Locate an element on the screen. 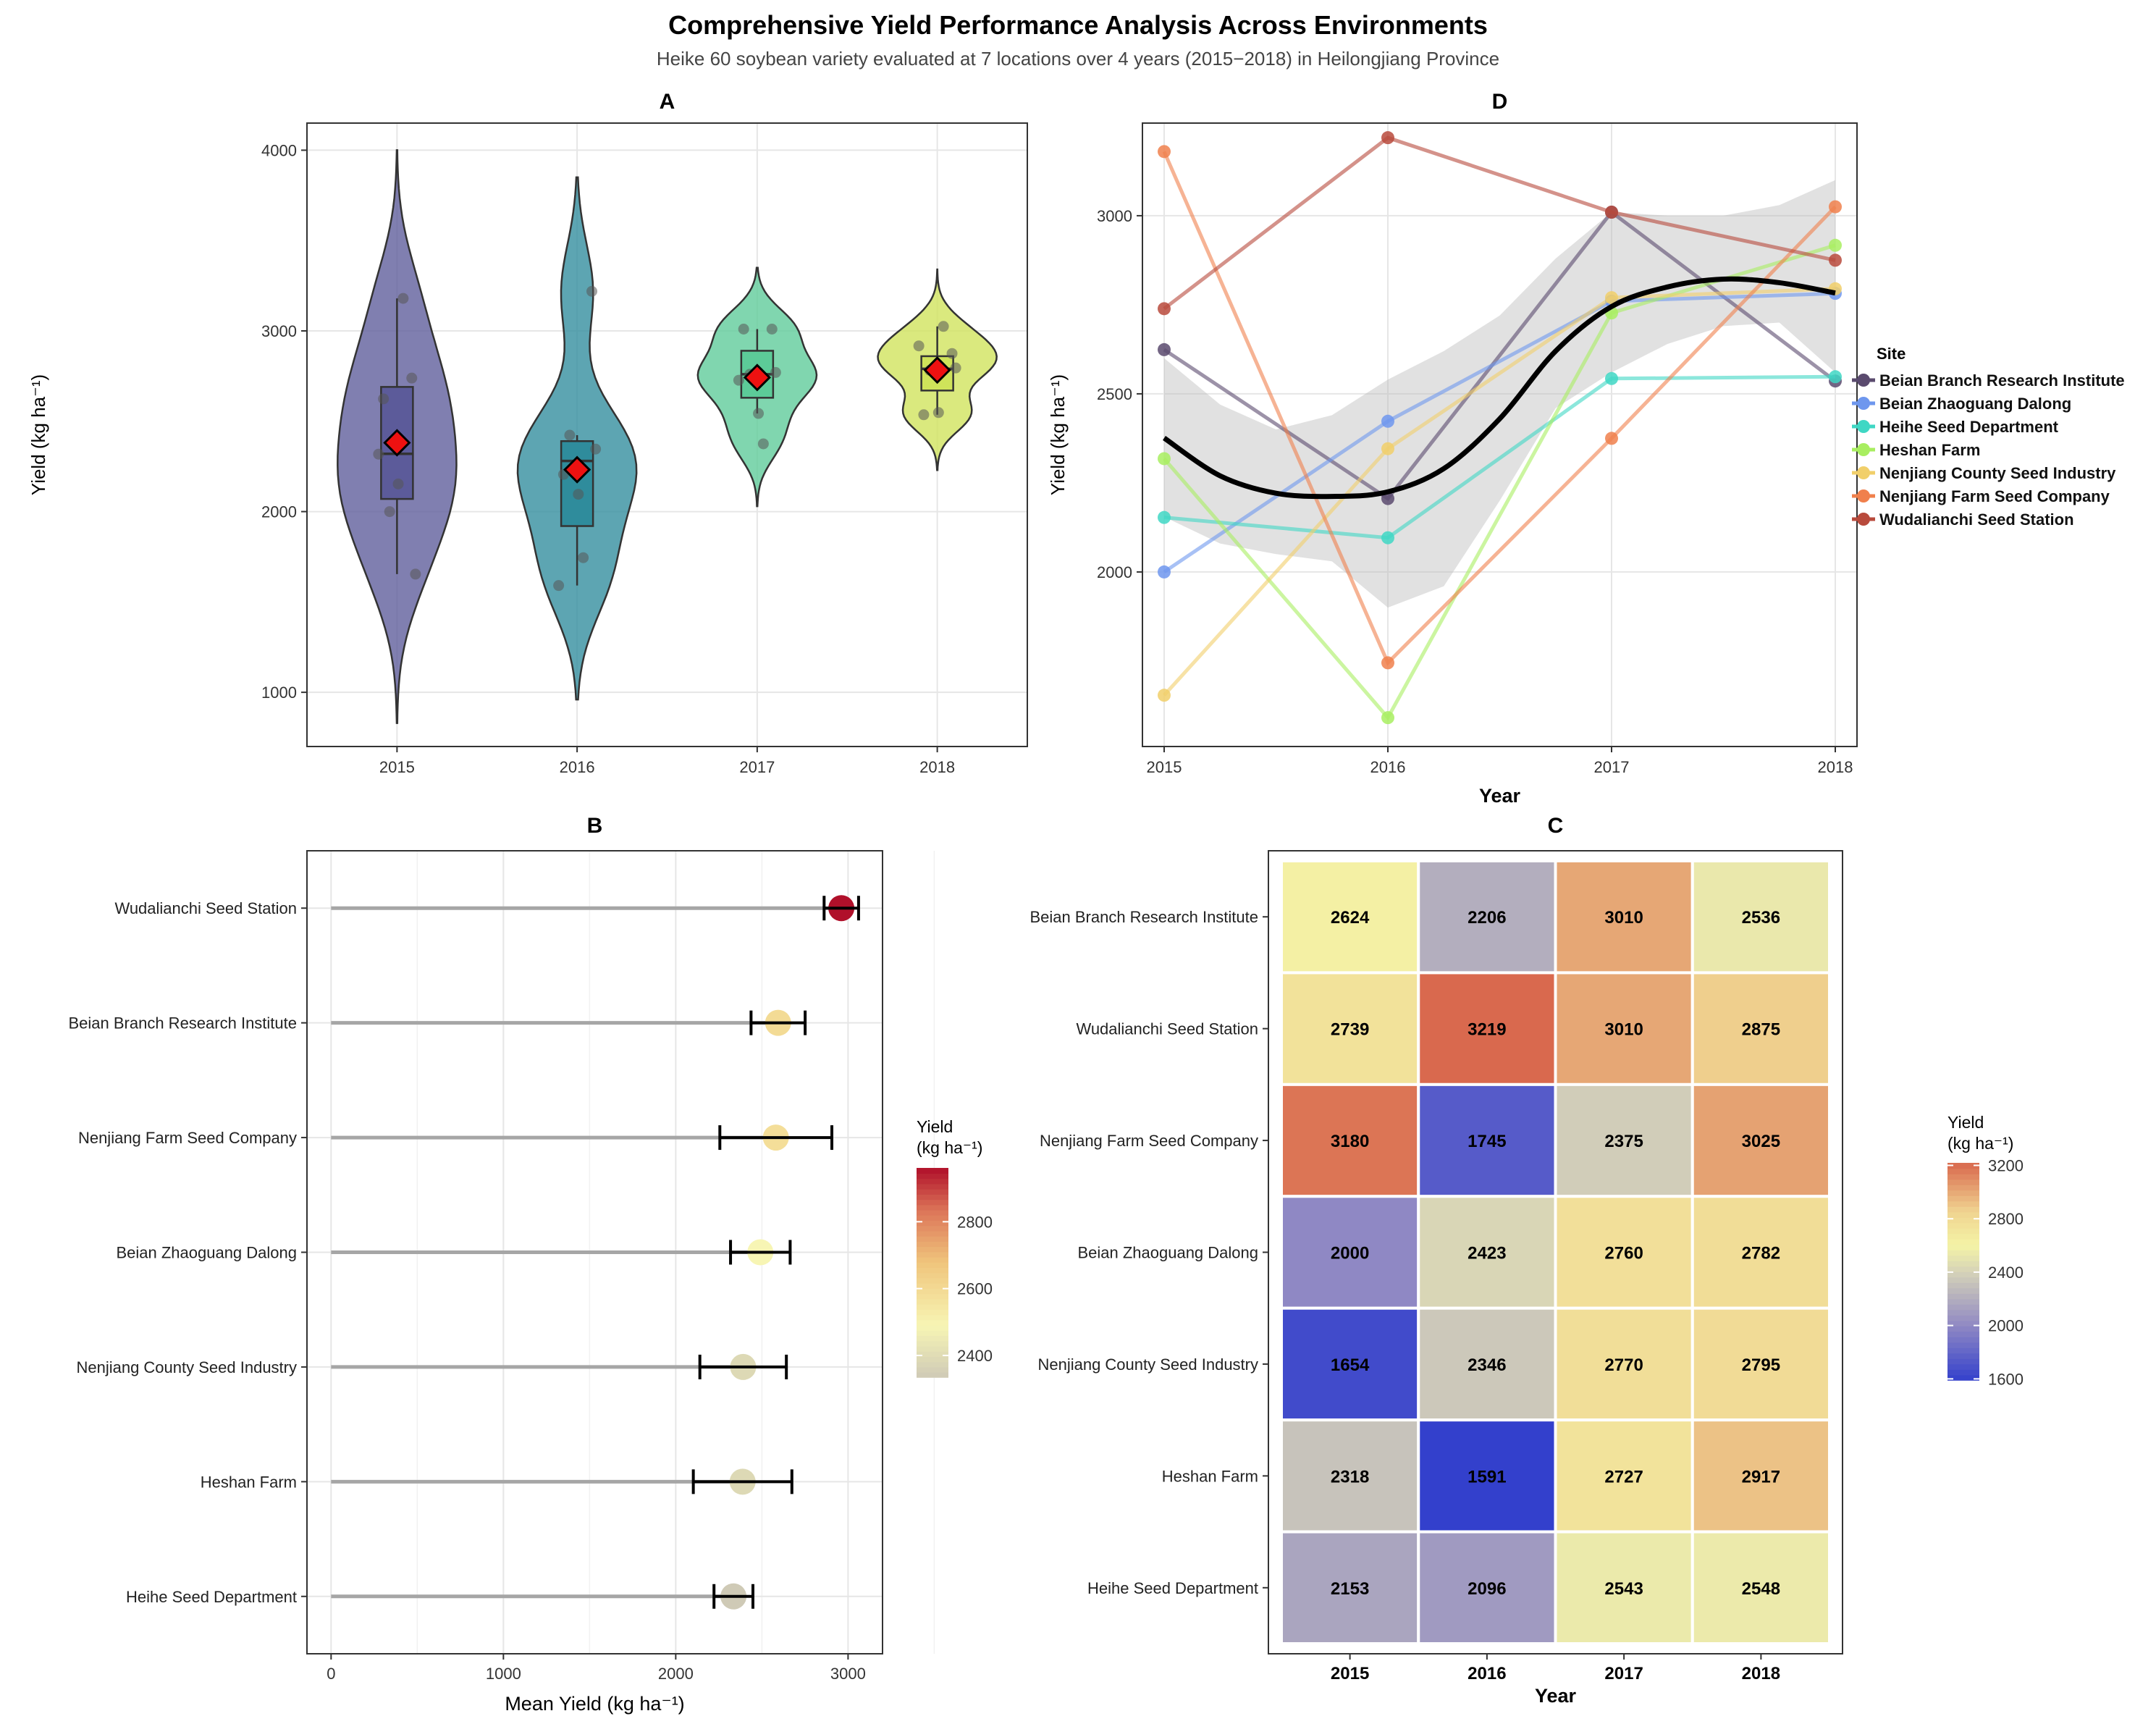  panel-c-title: C is located at coordinates (1556, 826).